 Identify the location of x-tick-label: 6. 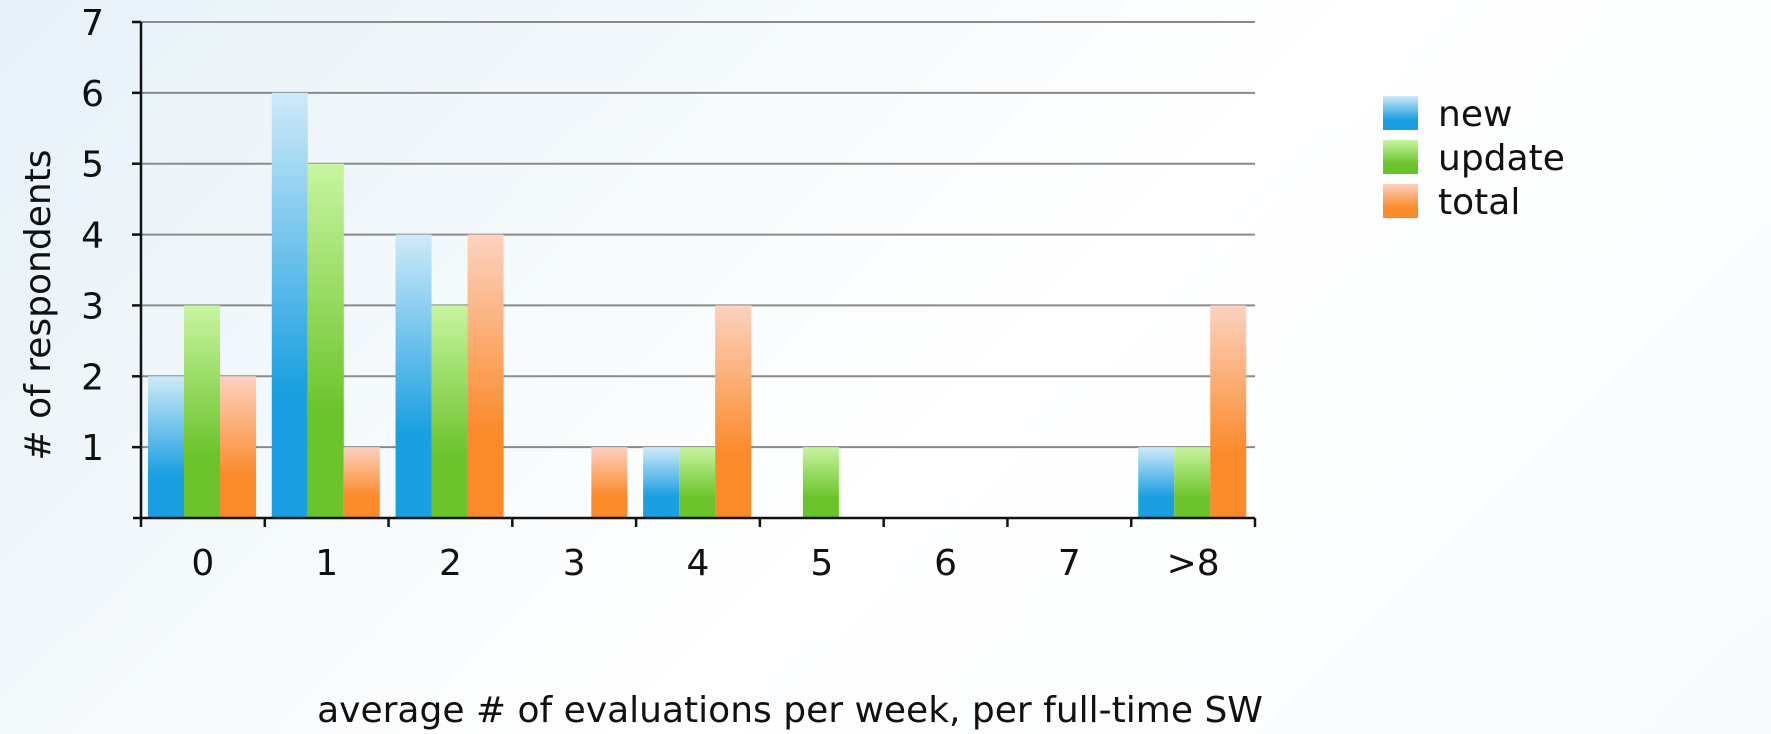
(945, 563).